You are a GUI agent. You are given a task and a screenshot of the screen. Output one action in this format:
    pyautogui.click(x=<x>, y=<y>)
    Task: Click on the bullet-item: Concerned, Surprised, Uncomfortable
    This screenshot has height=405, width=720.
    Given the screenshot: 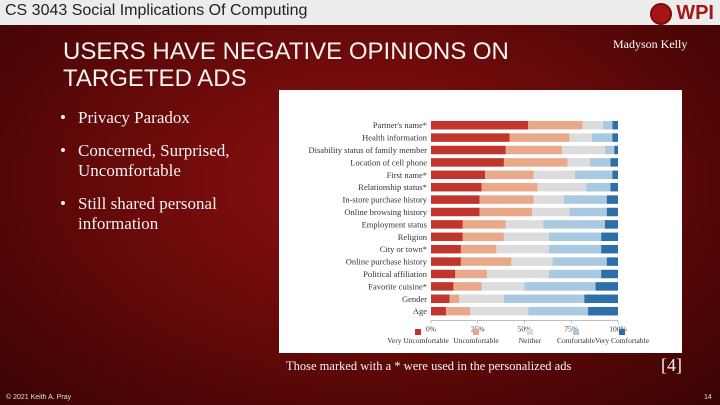 What is the action you would take?
    pyautogui.click(x=165, y=161)
    